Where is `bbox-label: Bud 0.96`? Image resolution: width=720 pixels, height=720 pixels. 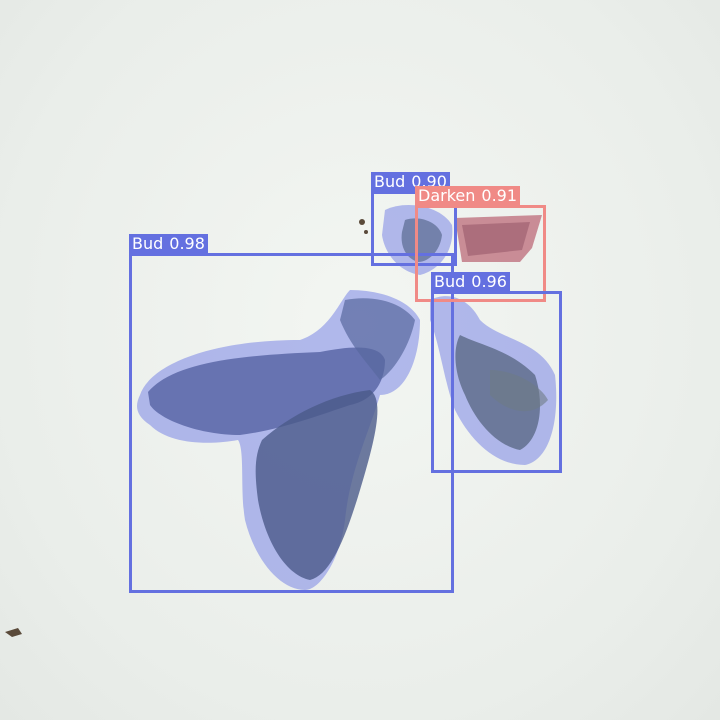
bbox-label: Bud 0.96 is located at coordinates (470, 282).